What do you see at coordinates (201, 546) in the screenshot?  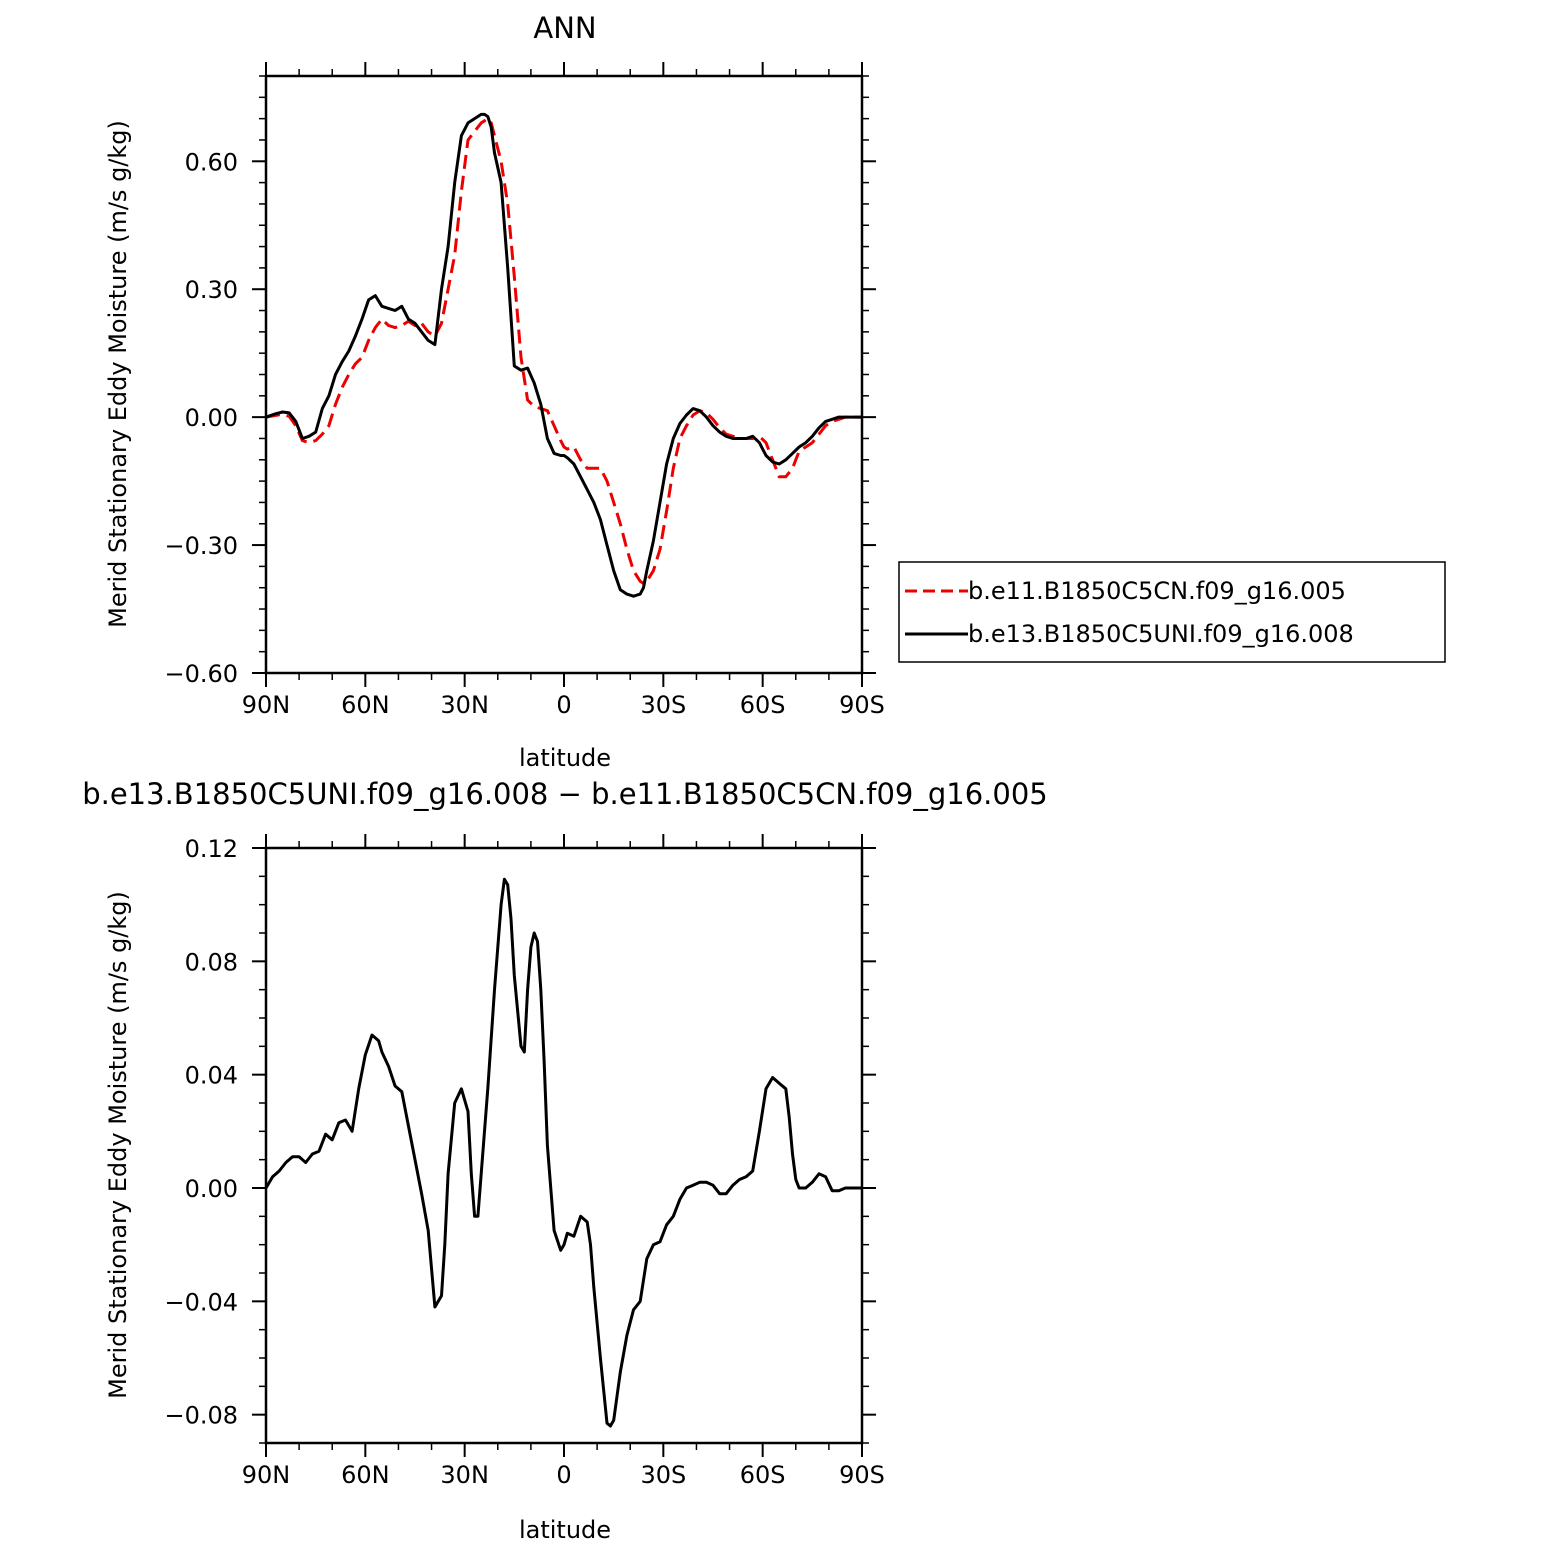 I see `top-y-tick-label: −0.30` at bounding box center [201, 546].